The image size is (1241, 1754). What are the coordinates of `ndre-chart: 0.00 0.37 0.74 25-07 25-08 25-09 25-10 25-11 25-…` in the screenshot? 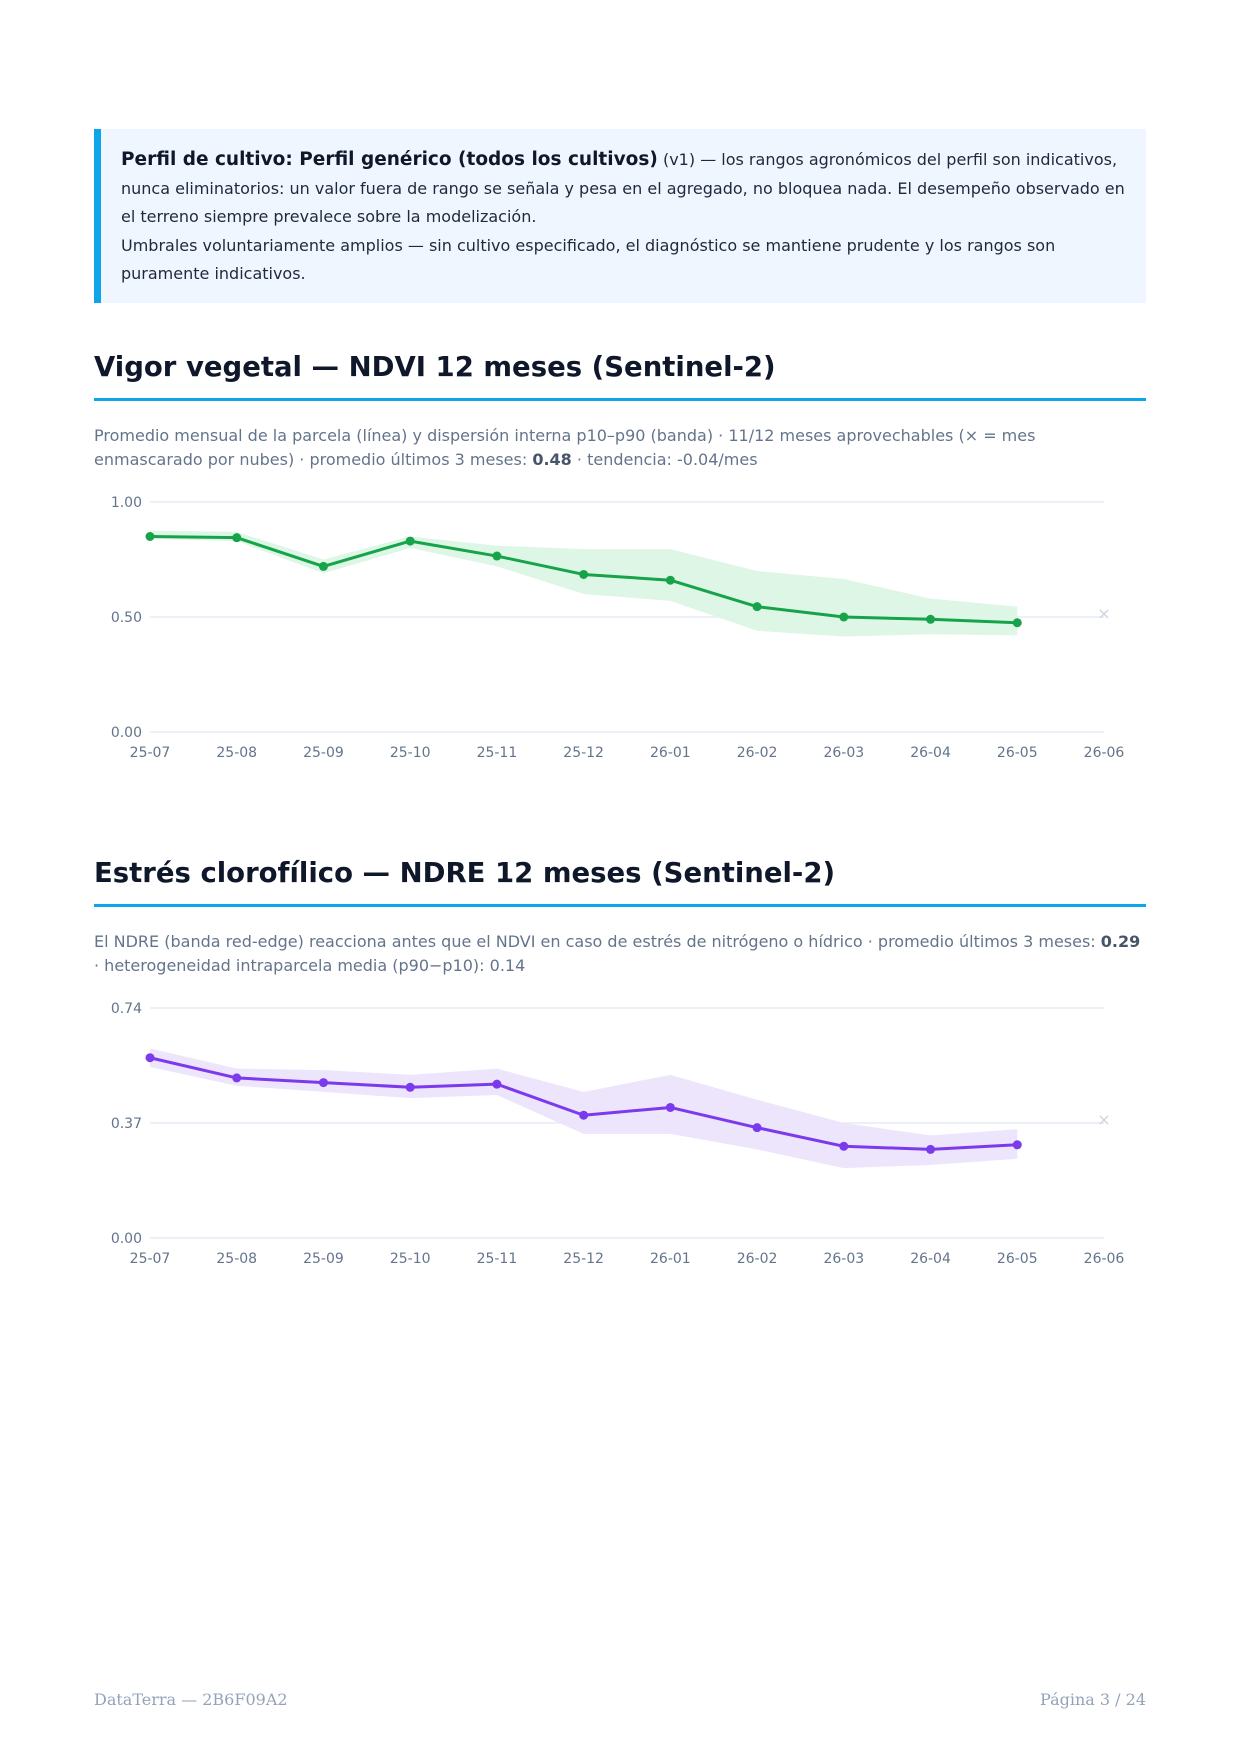 It's located at (618, 1134).